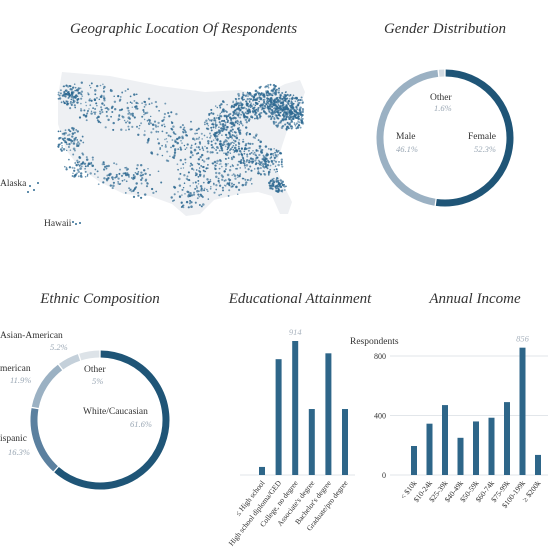  What do you see at coordinates (523, 339) in the screenshot?
I see `income-peak-label: 856` at bounding box center [523, 339].